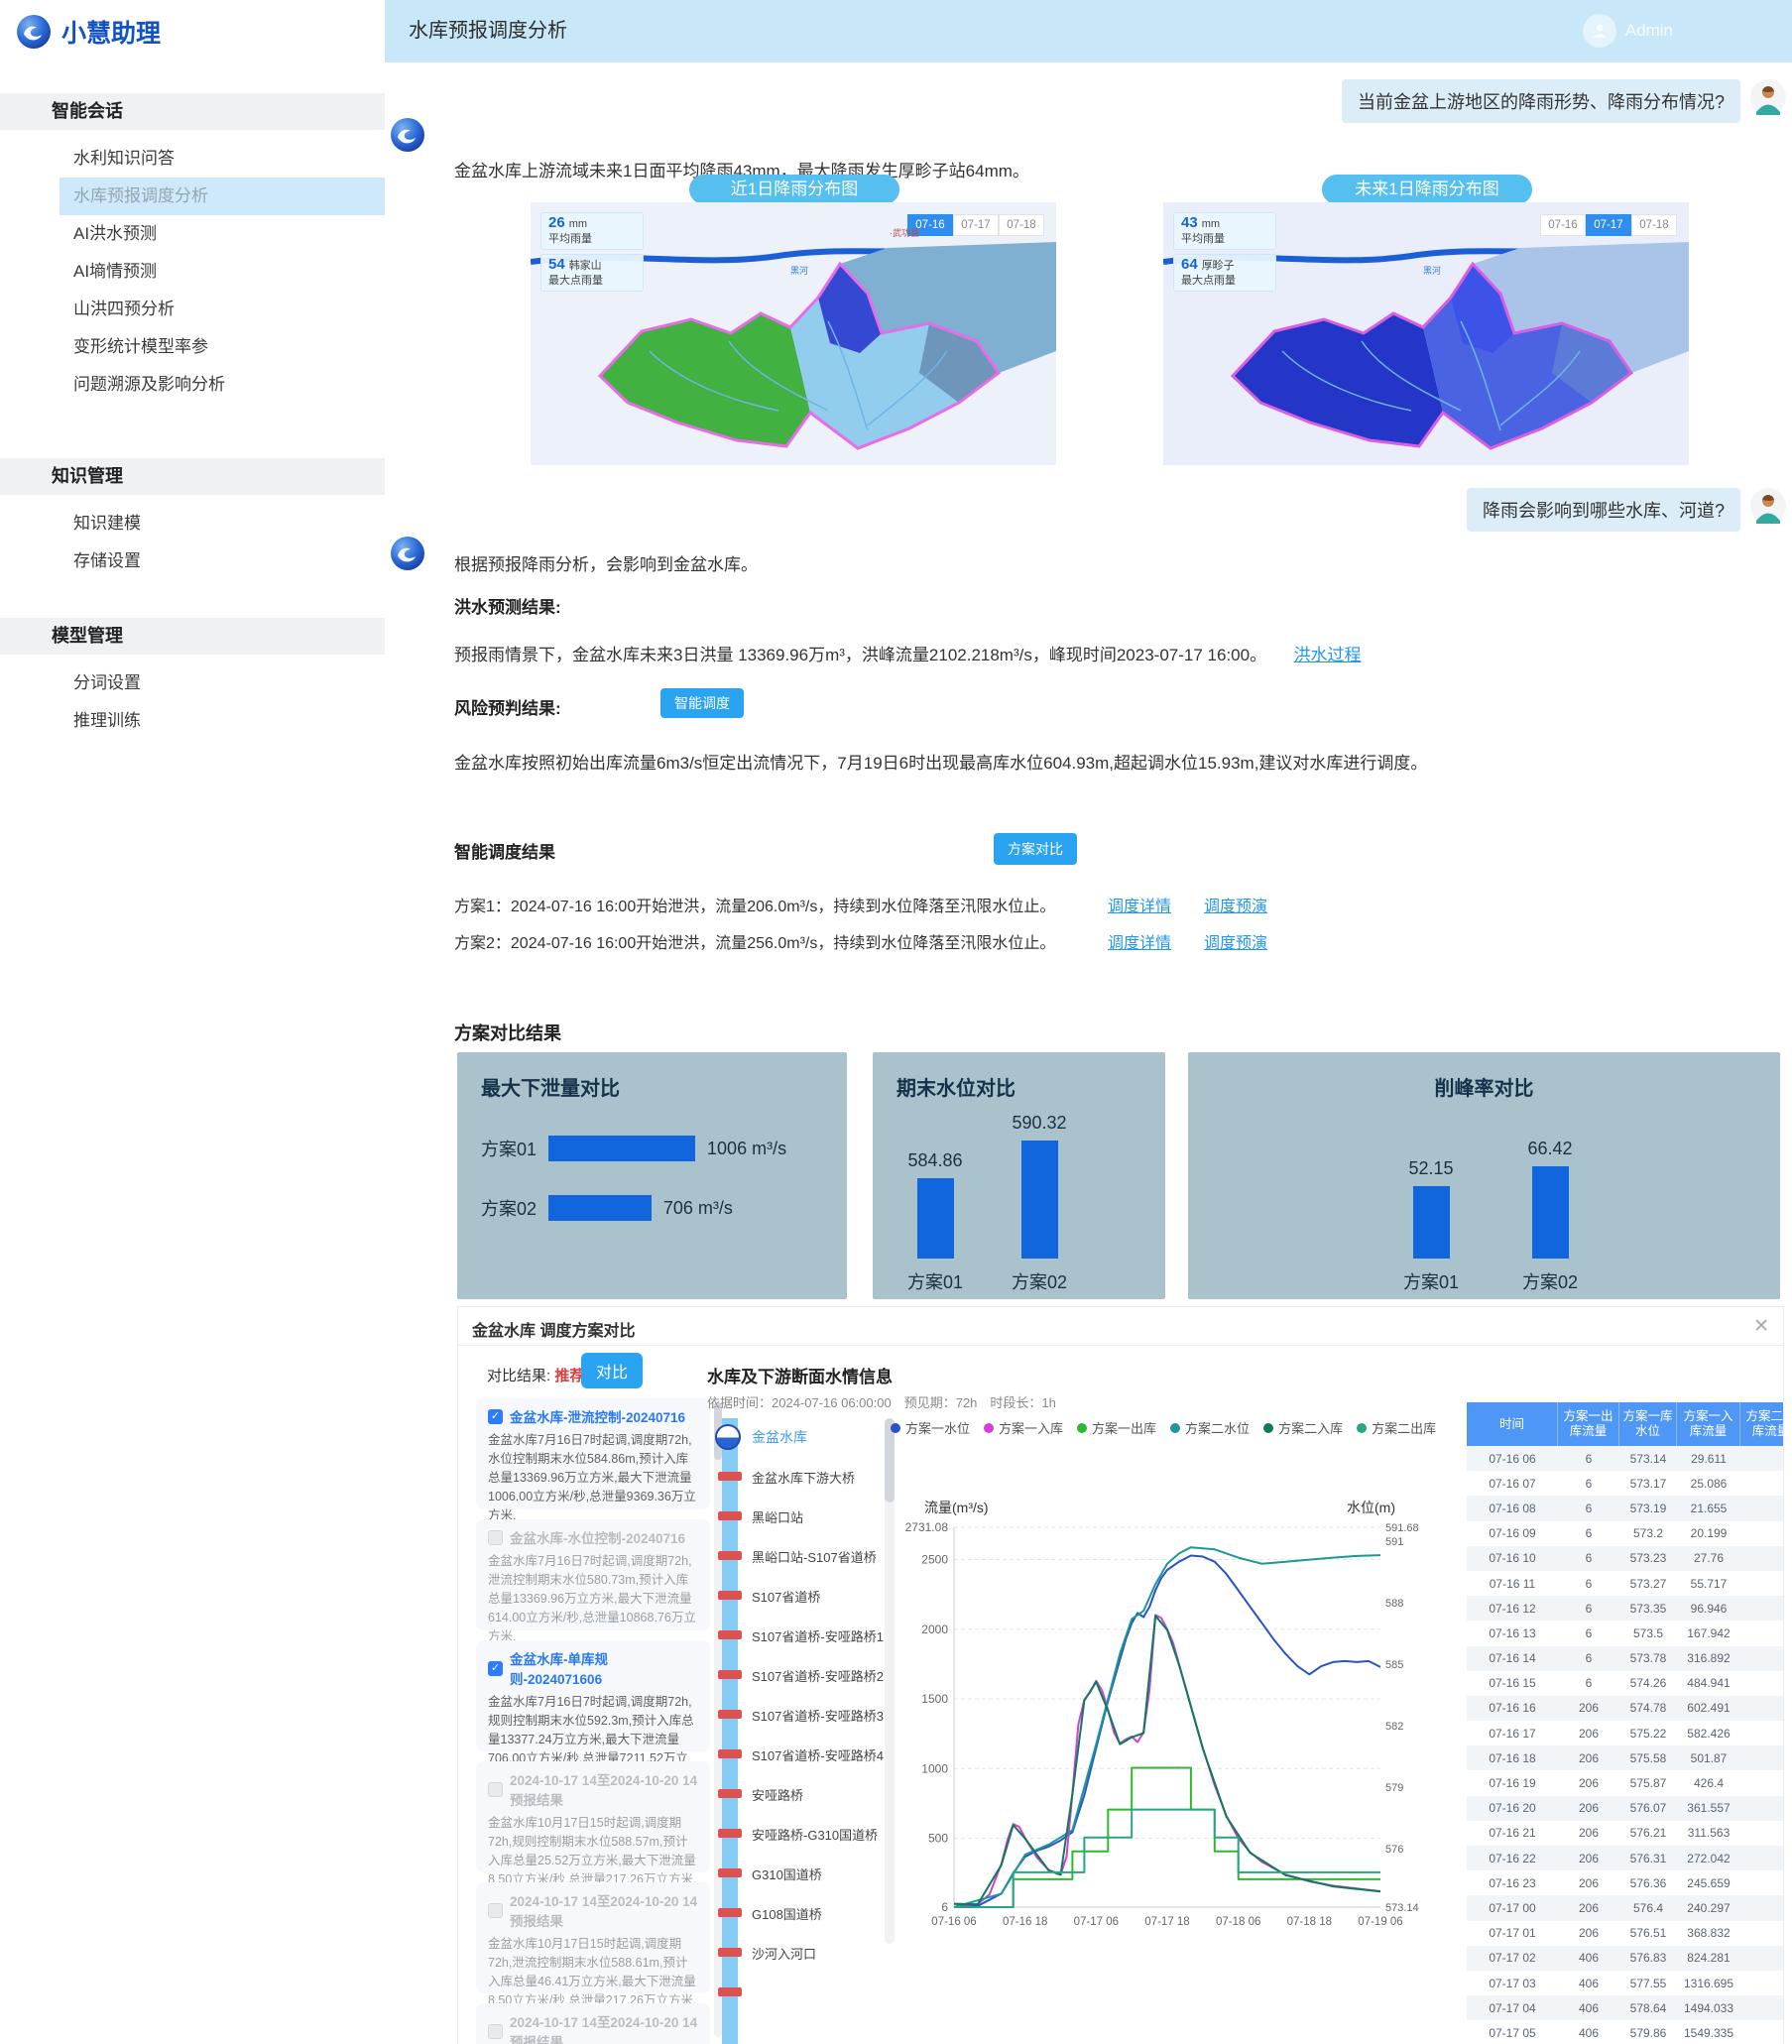  I want to click on table-cell: 316.892, so click(1709, 1658).